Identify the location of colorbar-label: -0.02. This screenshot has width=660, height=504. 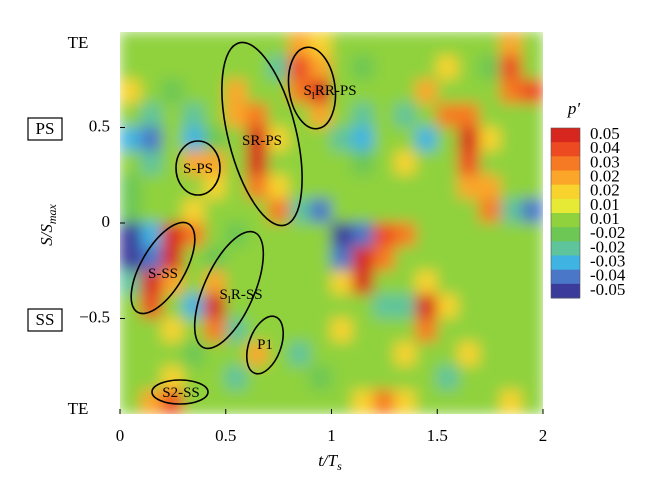
(607, 232).